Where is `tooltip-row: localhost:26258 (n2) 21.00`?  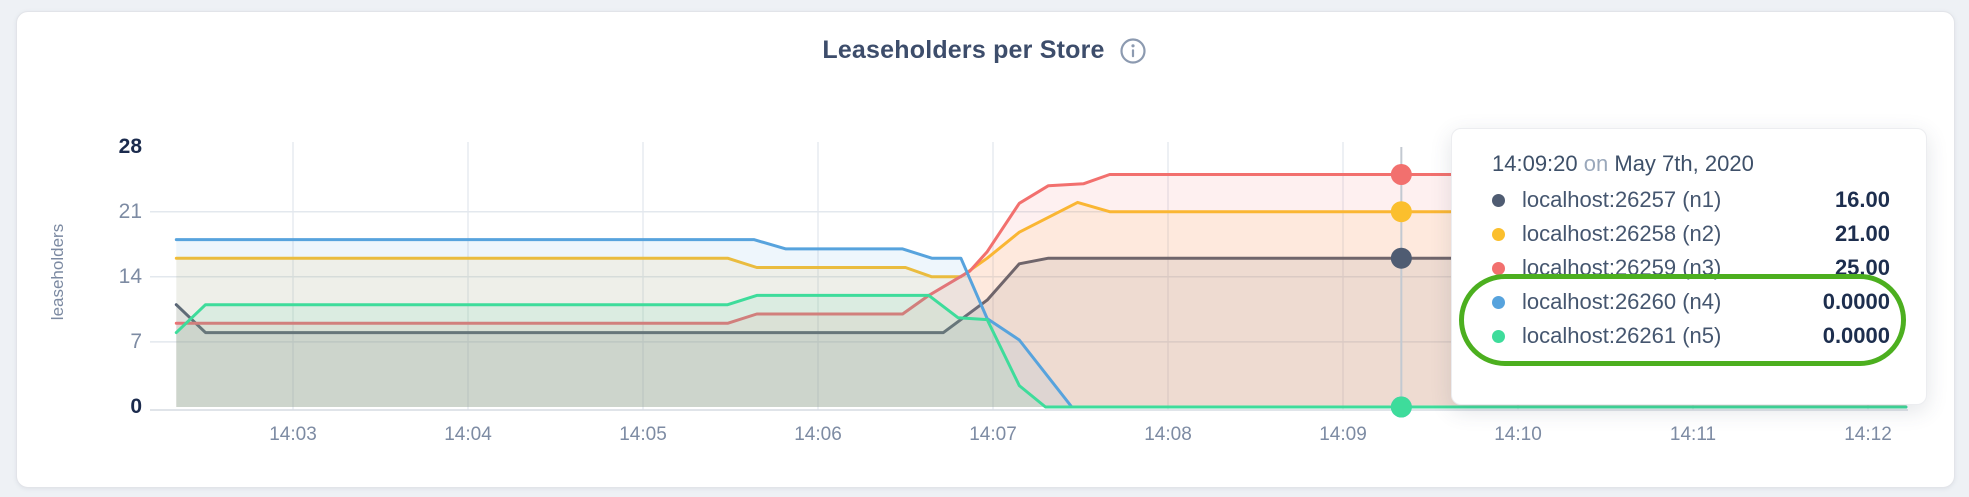
tooltip-row: localhost:26258 (n2) 21.00 is located at coordinates (1691, 234).